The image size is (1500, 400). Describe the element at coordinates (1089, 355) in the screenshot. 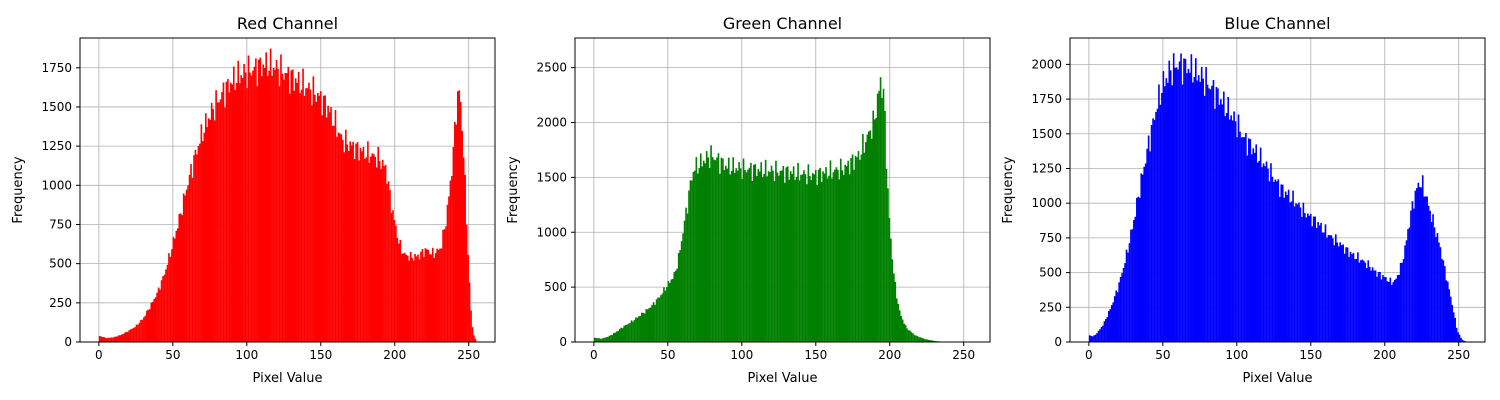

I see `x-tick-label: 0` at that location.